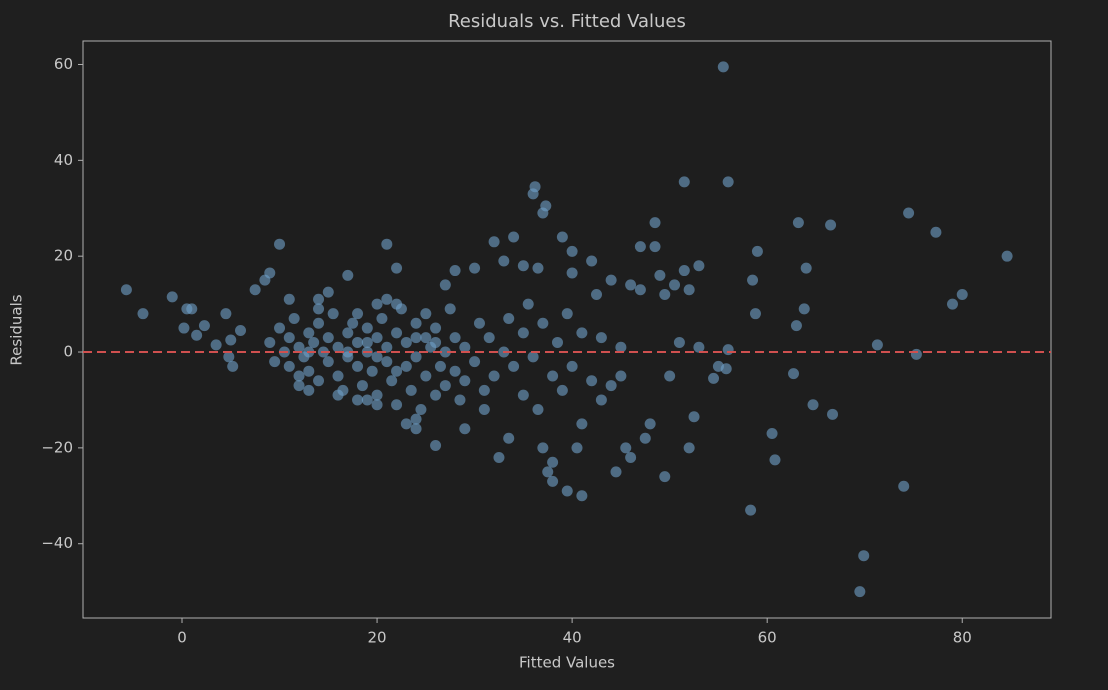 The image size is (1108, 690). I want to click on x-tick-label: 40, so click(572, 638).